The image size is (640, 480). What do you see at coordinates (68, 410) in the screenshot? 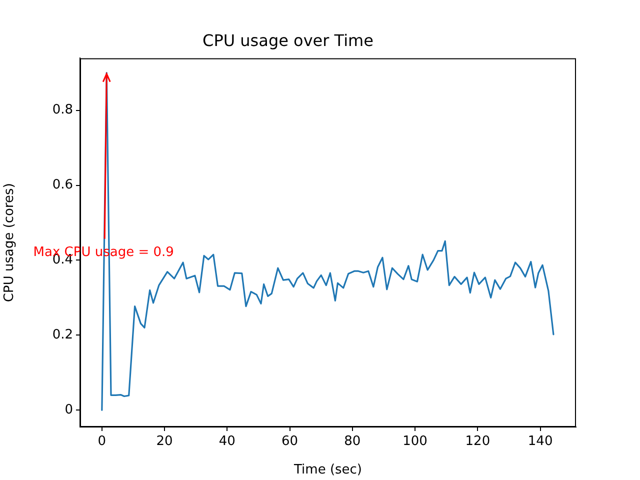
I see `y-tick-label: 0` at bounding box center [68, 410].